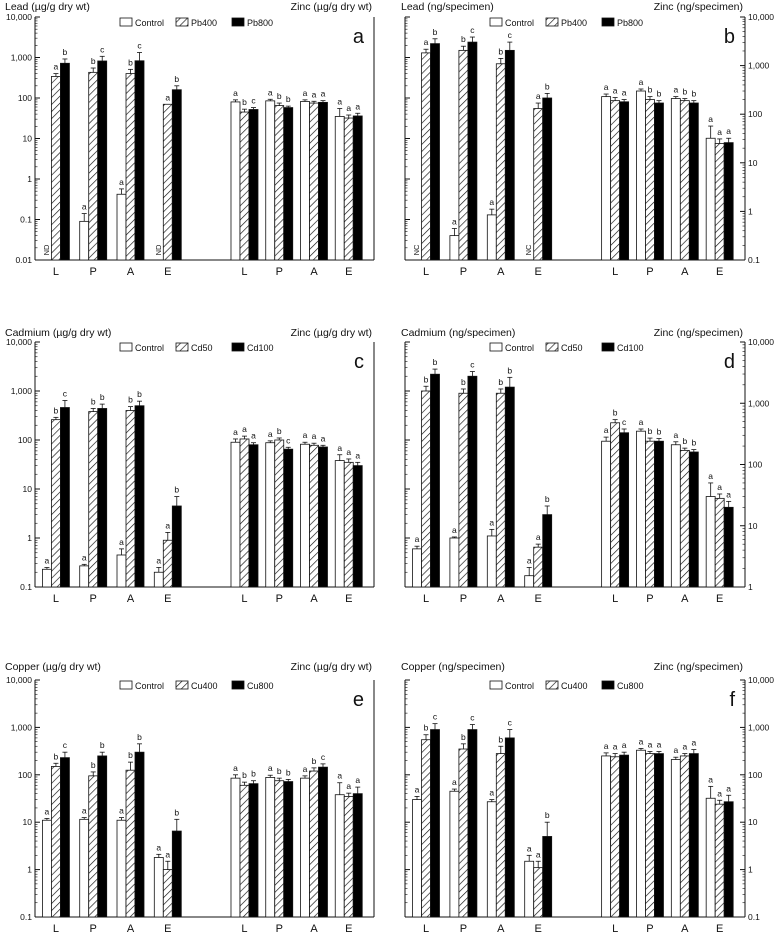 This screenshot has width=784, height=934. What do you see at coordinates (528, 249) in the screenshot?
I see `nd-label: NC` at bounding box center [528, 249].